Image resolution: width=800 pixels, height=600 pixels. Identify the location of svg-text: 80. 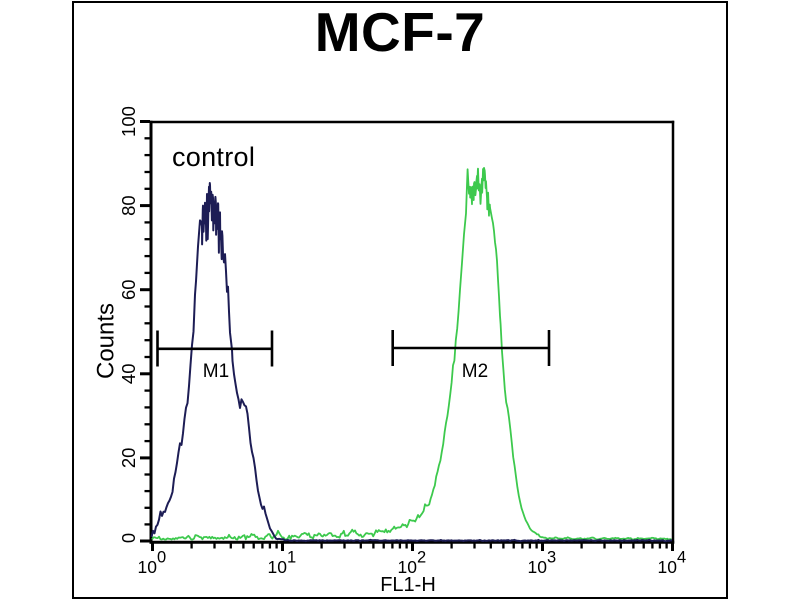
(128, 205).